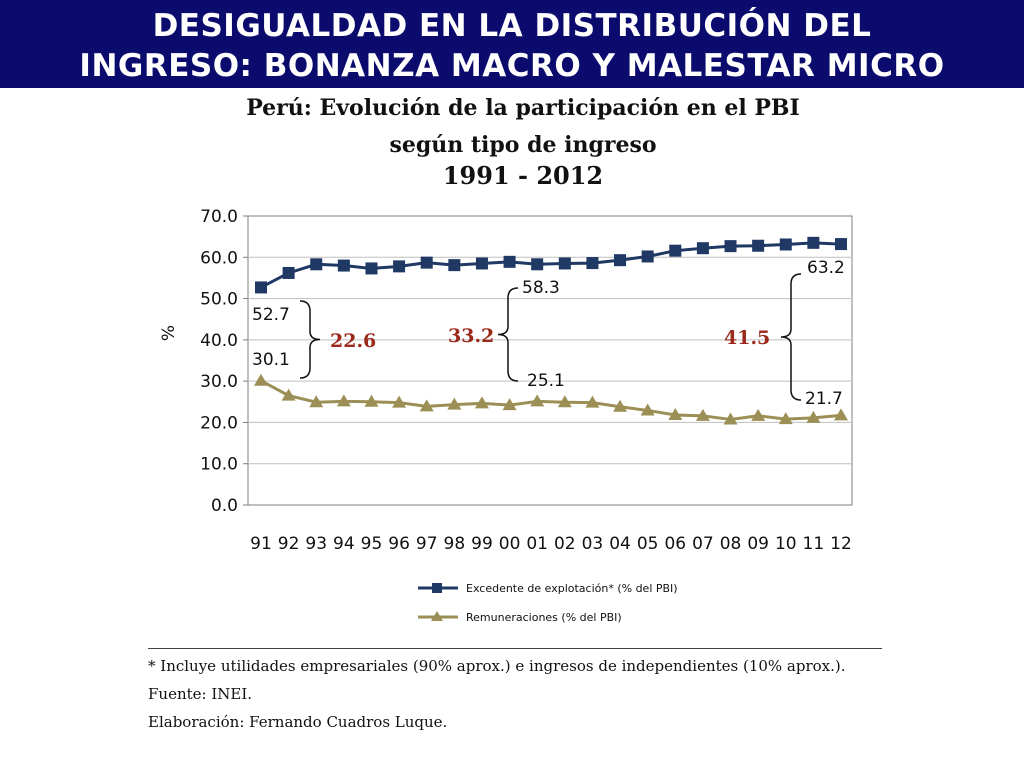 The image size is (1024, 768). What do you see at coordinates (731, 544) in the screenshot?
I see `x-tick-label: 08` at bounding box center [731, 544].